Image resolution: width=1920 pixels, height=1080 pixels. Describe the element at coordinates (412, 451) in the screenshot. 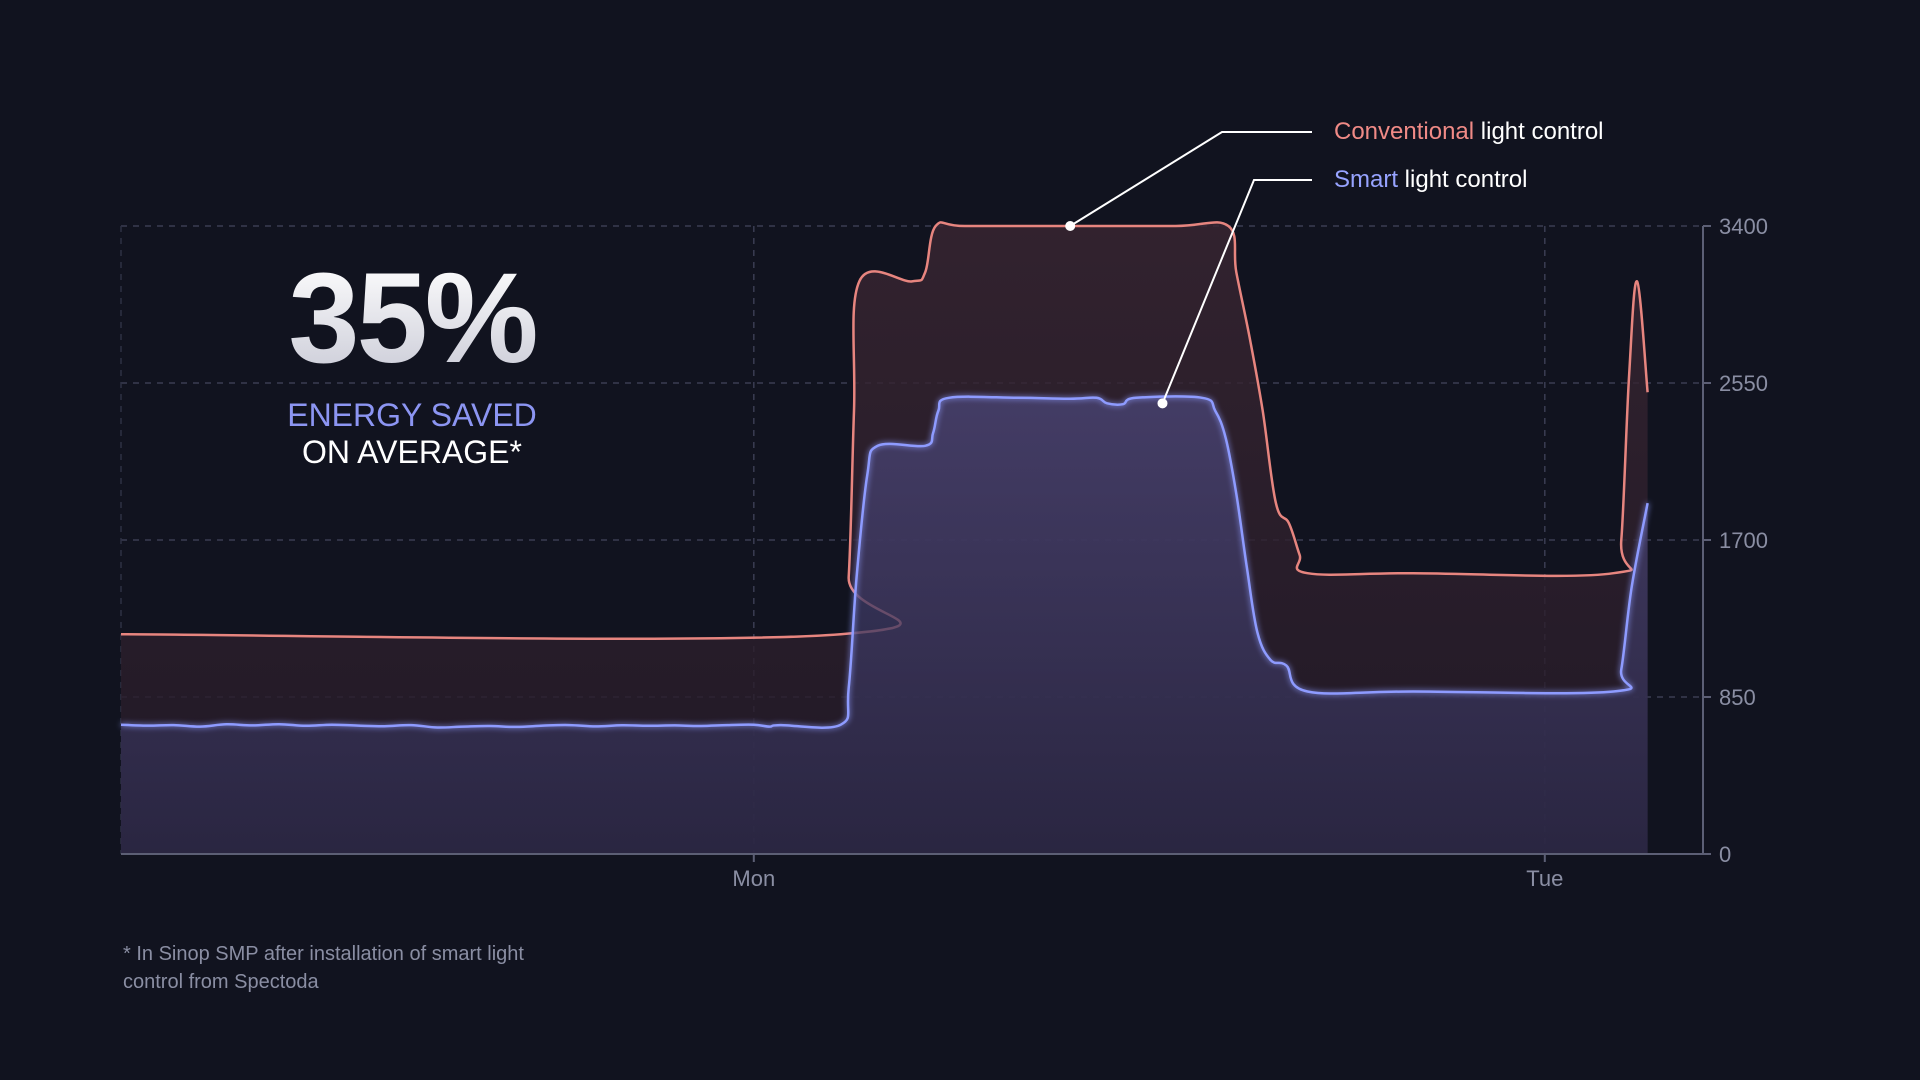

I see `savings-label-line2: ON AVERAGE*` at that location.